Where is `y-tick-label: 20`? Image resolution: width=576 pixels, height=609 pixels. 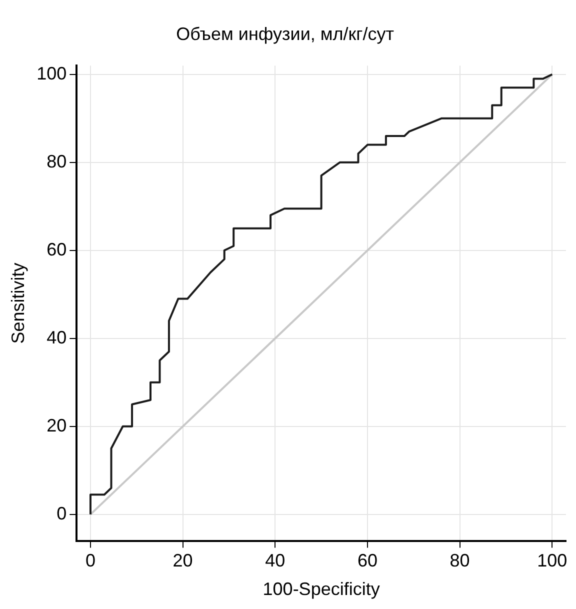 y-tick-label: 20 is located at coordinates (56, 425).